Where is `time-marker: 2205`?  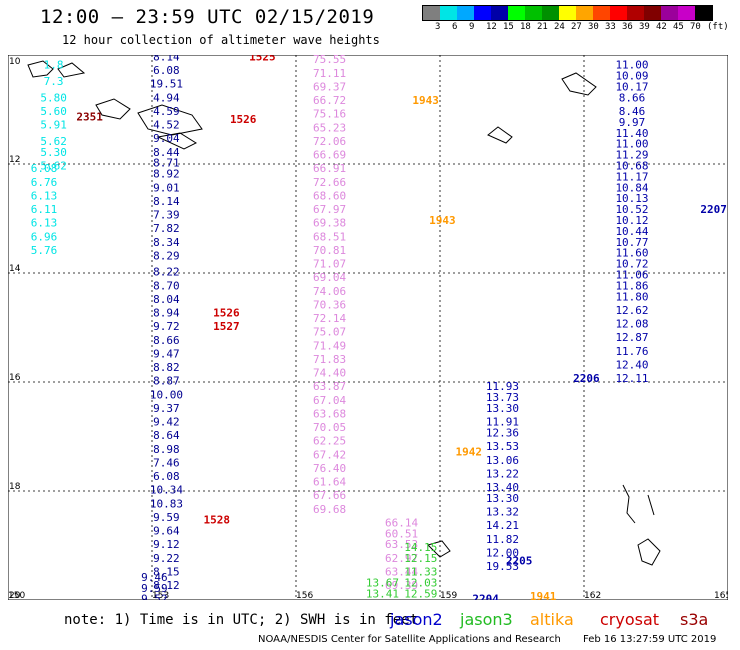 time-marker: 2205 is located at coordinates (519, 561).